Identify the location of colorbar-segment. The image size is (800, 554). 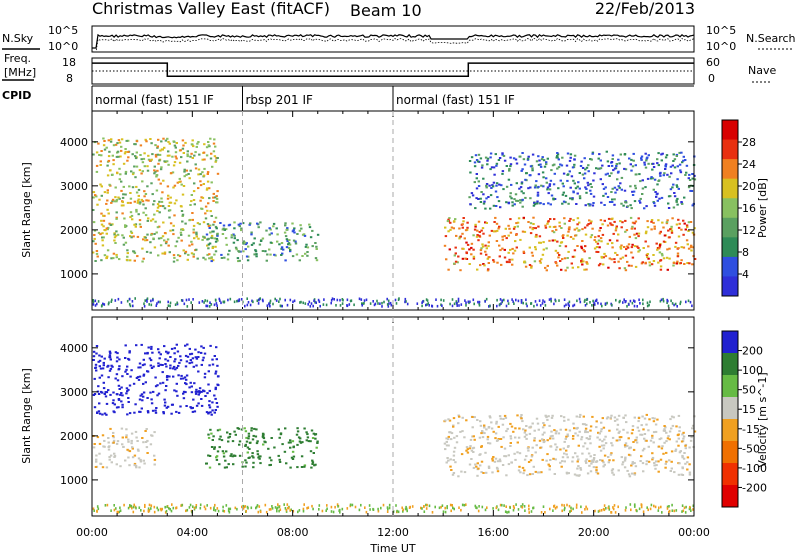
(730, 364).